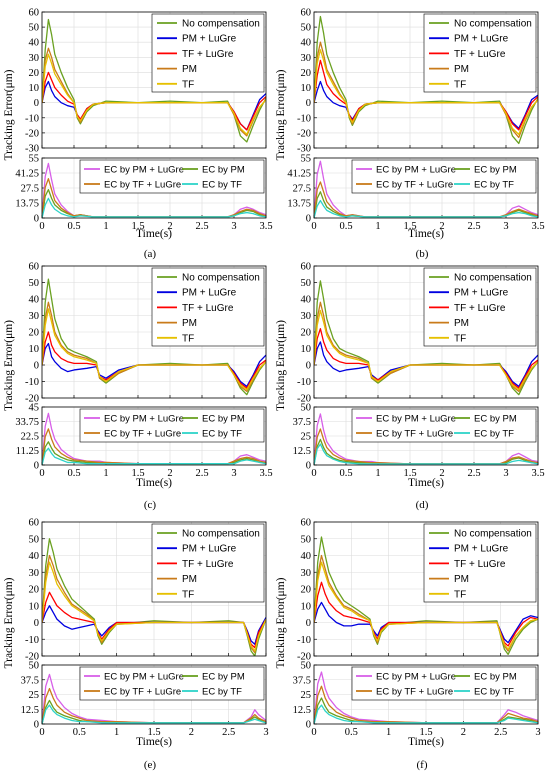 The image size is (550, 778). What do you see at coordinates (304, 133) in the screenshot?
I see `y-tick-label: -20` at bounding box center [304, 133].